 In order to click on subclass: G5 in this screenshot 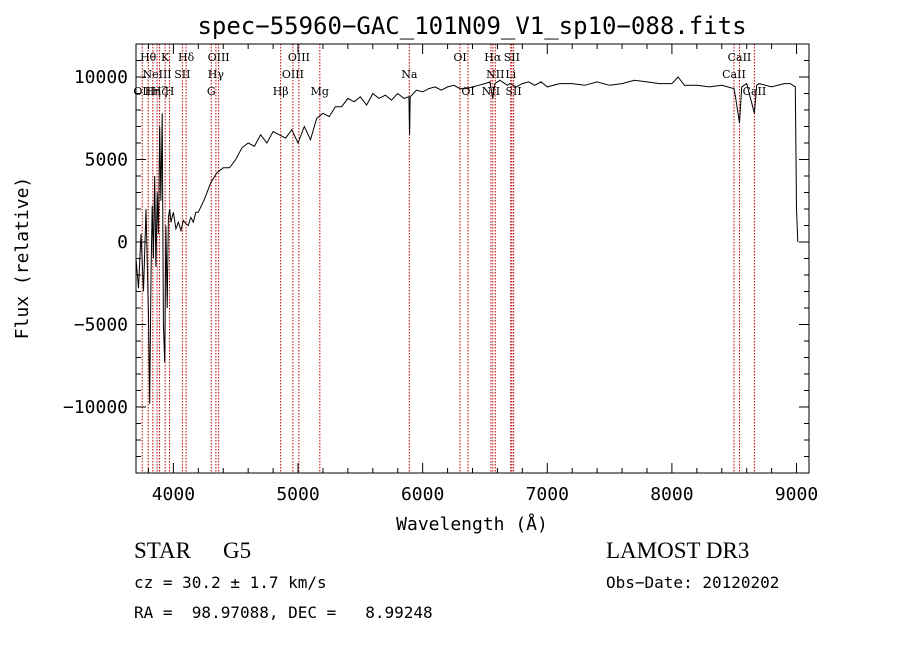, I will do `click(237, 550)`.